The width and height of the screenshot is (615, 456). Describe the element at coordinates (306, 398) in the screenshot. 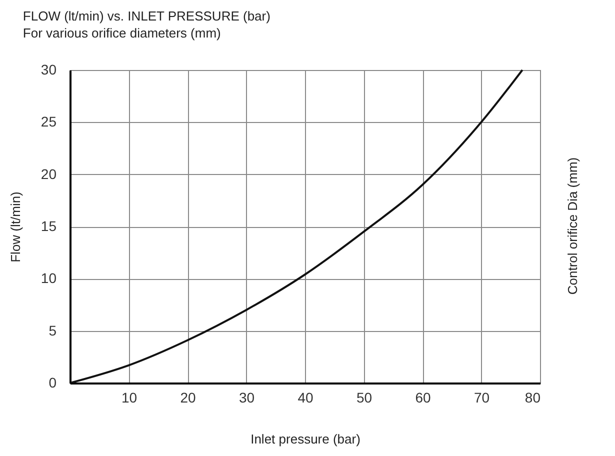

I see `x-tick-label: 40` at that location.